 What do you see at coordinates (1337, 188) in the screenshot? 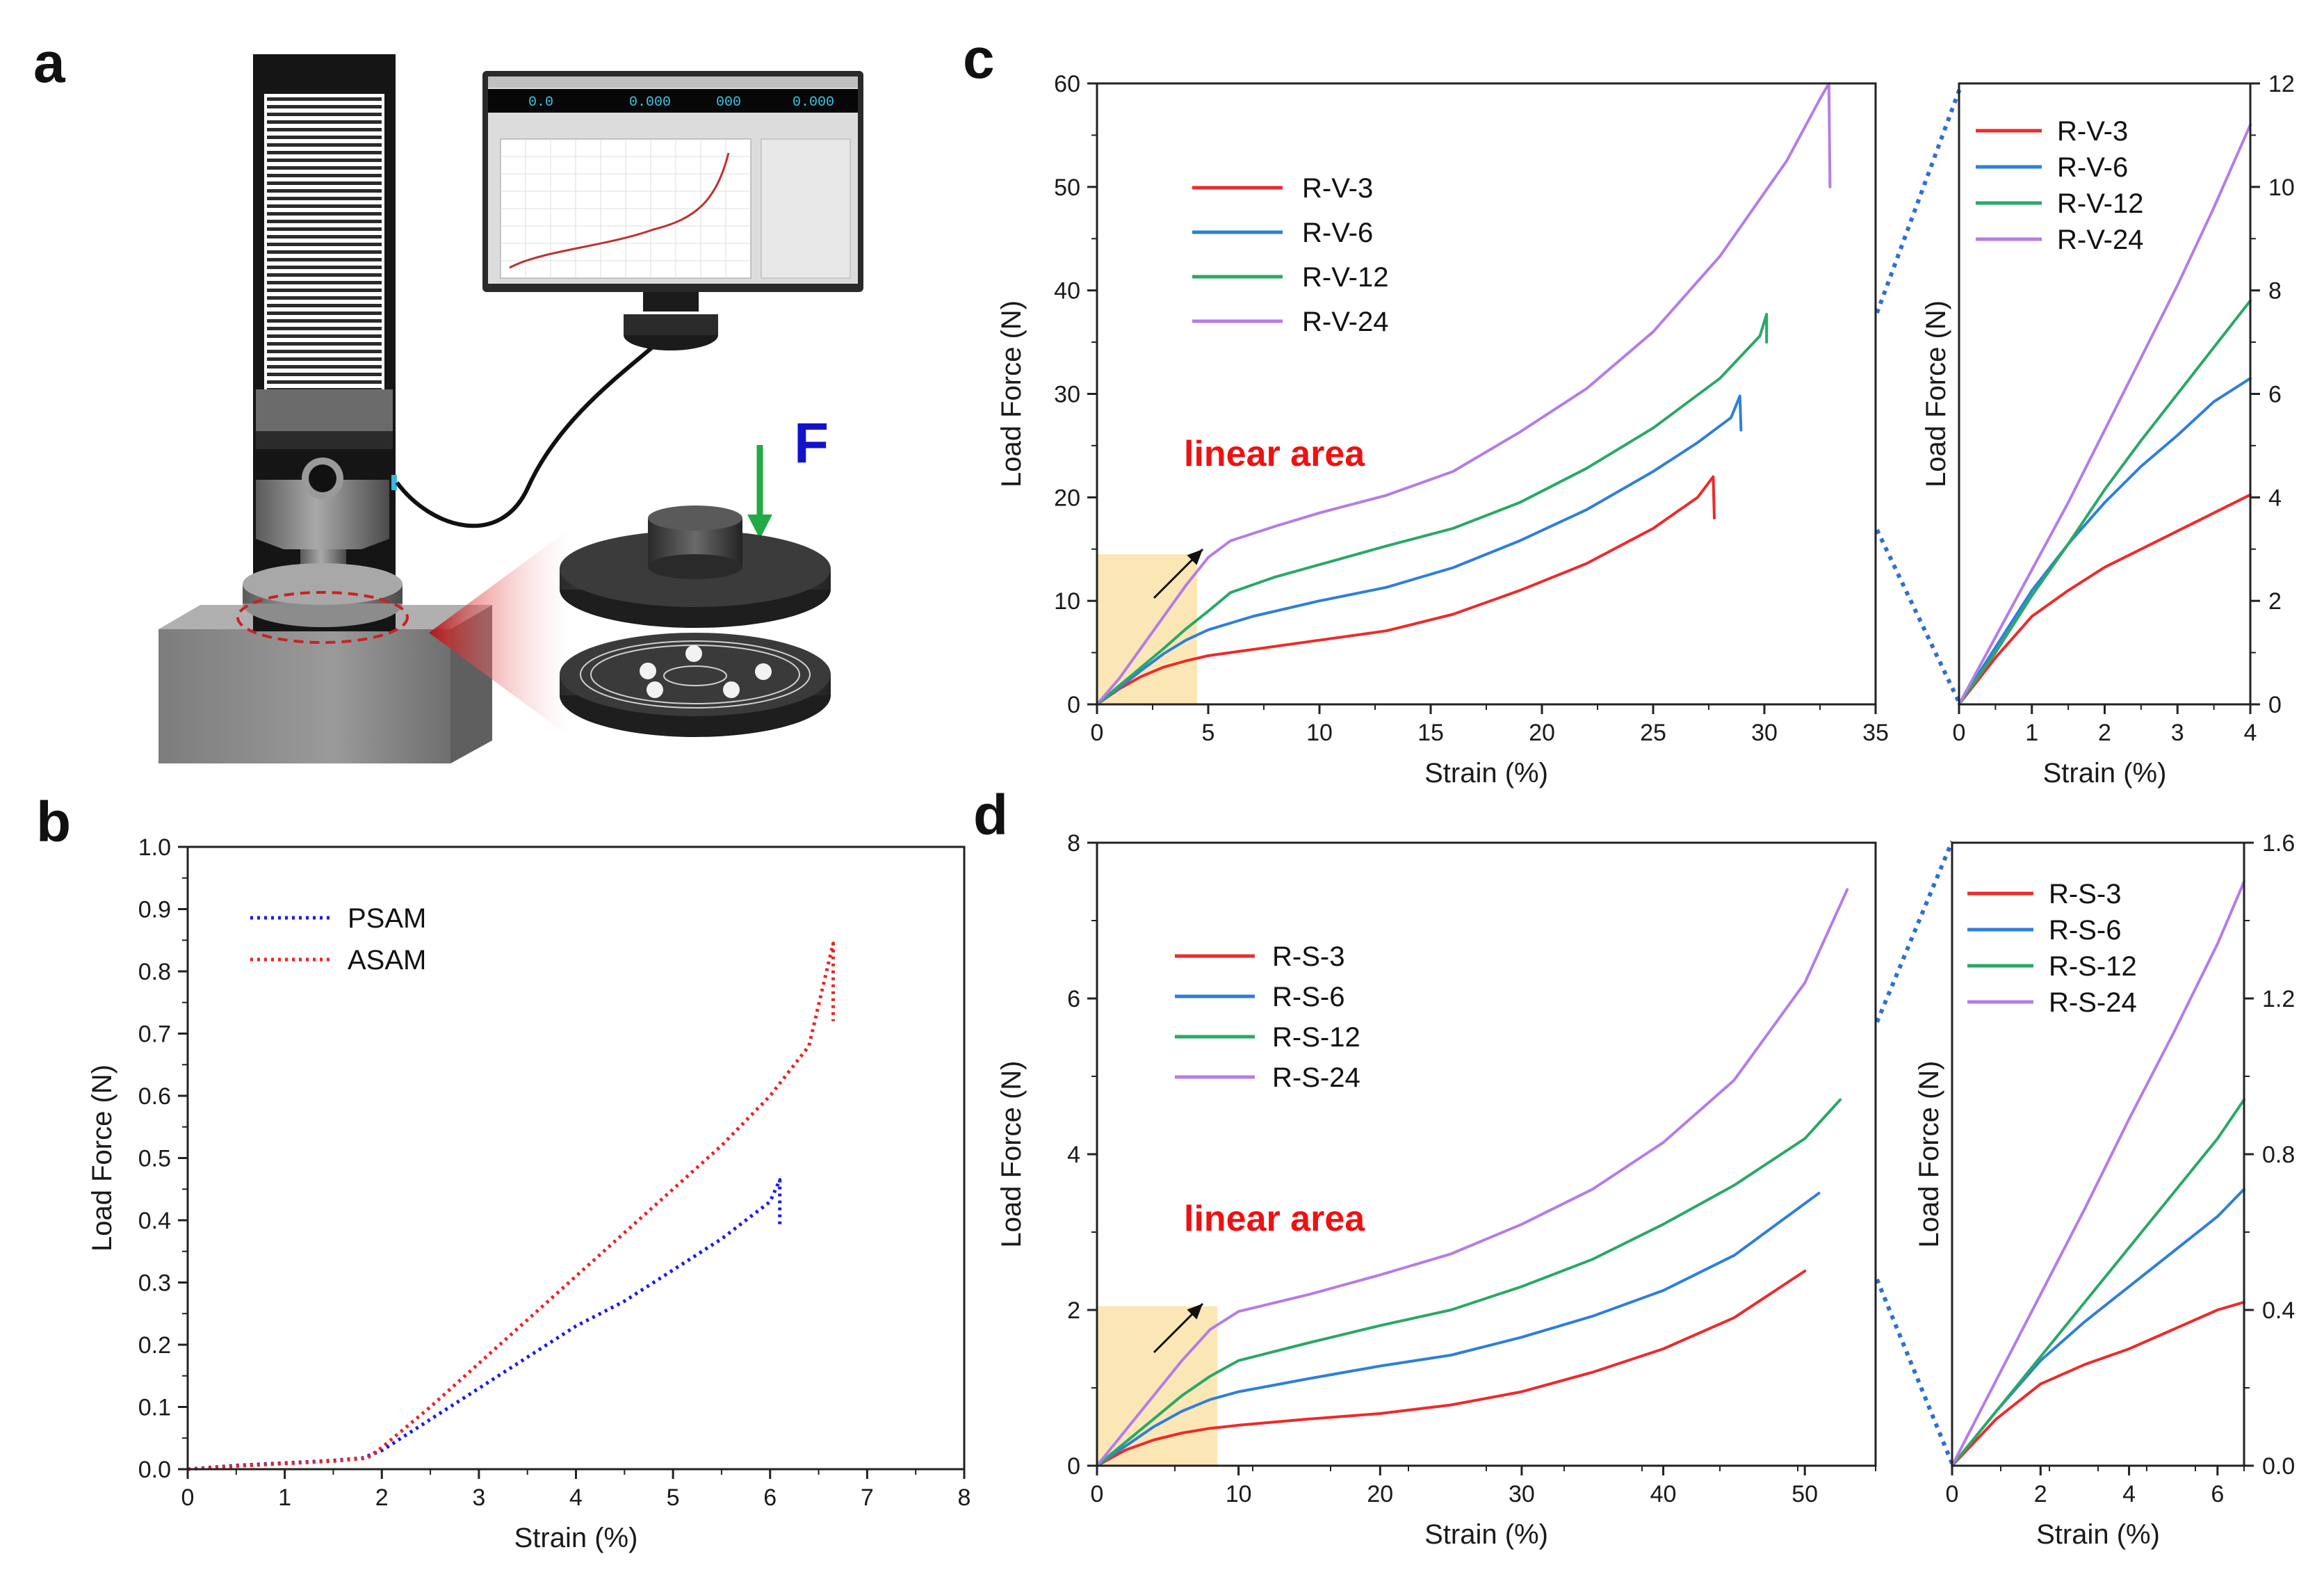
I see `legend-label-r-v-3: R-V-3` at bounding box center [1337, 188].